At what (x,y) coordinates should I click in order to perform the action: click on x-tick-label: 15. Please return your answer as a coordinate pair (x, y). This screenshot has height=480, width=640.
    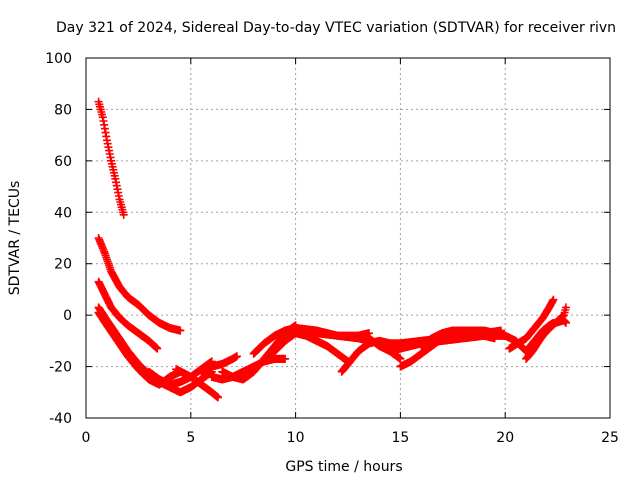
    Looking at the image, I should click on (400, 438).